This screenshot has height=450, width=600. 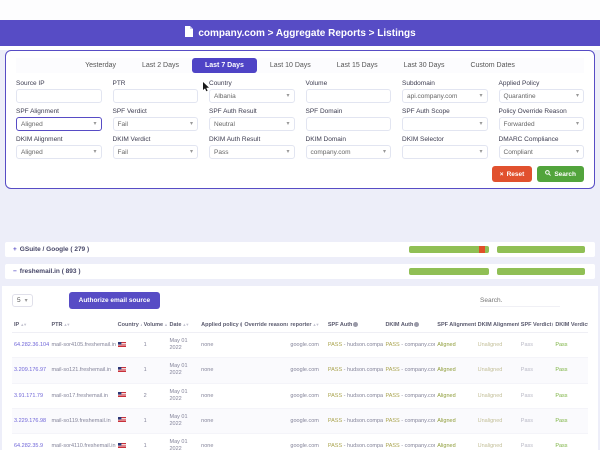 I want to click on column-header-dkim-alignment: DKIM Alignment▲▼, so click(x=497, y=325).